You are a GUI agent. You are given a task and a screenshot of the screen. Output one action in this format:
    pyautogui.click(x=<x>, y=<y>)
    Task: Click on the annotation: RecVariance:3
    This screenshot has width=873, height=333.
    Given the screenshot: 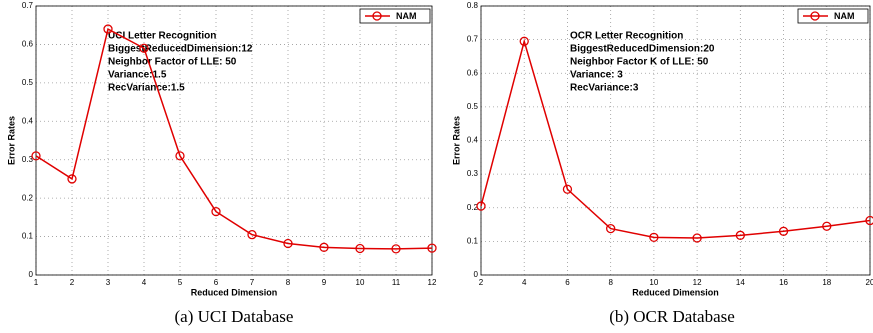 What is the action you would take?
    pyautogui.click(x=604, y=88)
    